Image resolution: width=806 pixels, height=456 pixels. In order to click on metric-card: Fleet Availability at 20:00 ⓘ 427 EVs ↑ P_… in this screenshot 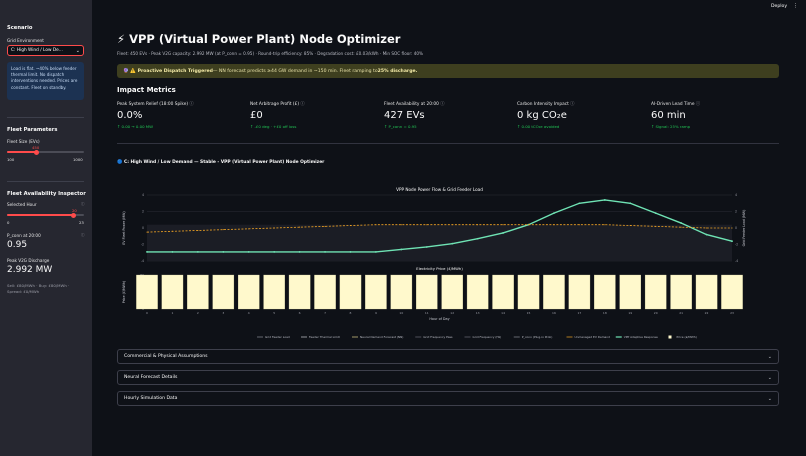, I will do `click(444, 115)`.